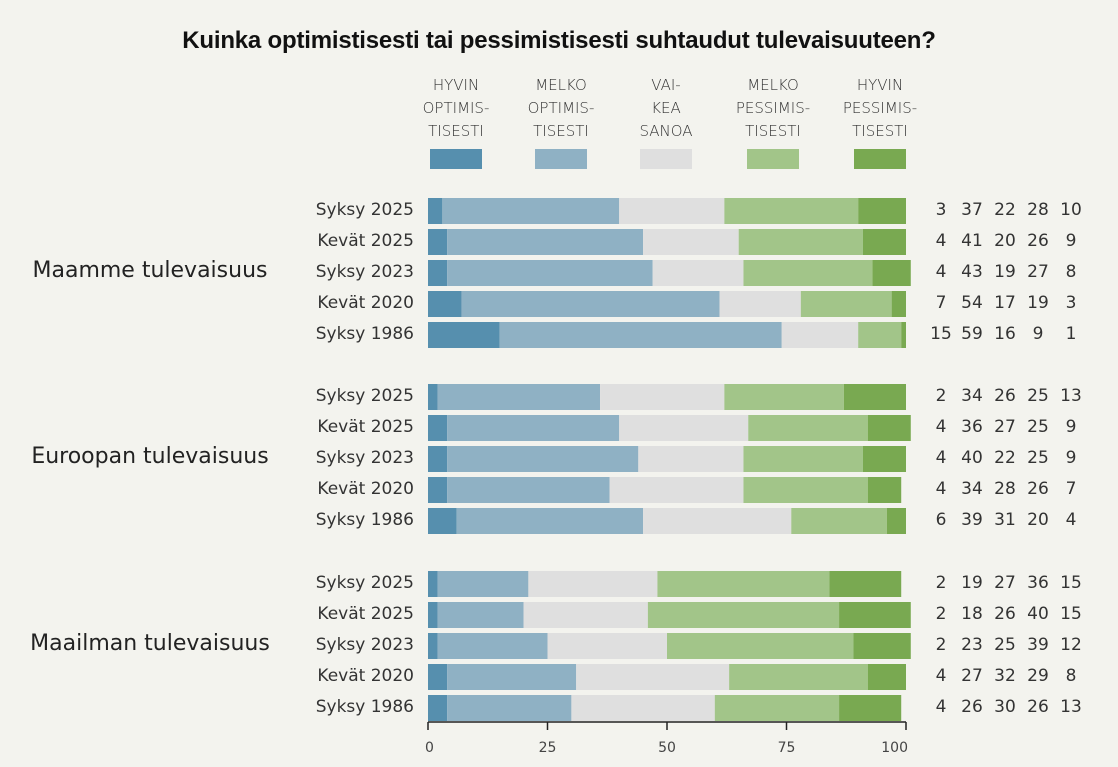 The height and width of the screenshot is (767, 1118). What do you see at coordinates (667, 748) in the screenshot?
I see `x-tick-label: 50` at bounding box center [667, 748].